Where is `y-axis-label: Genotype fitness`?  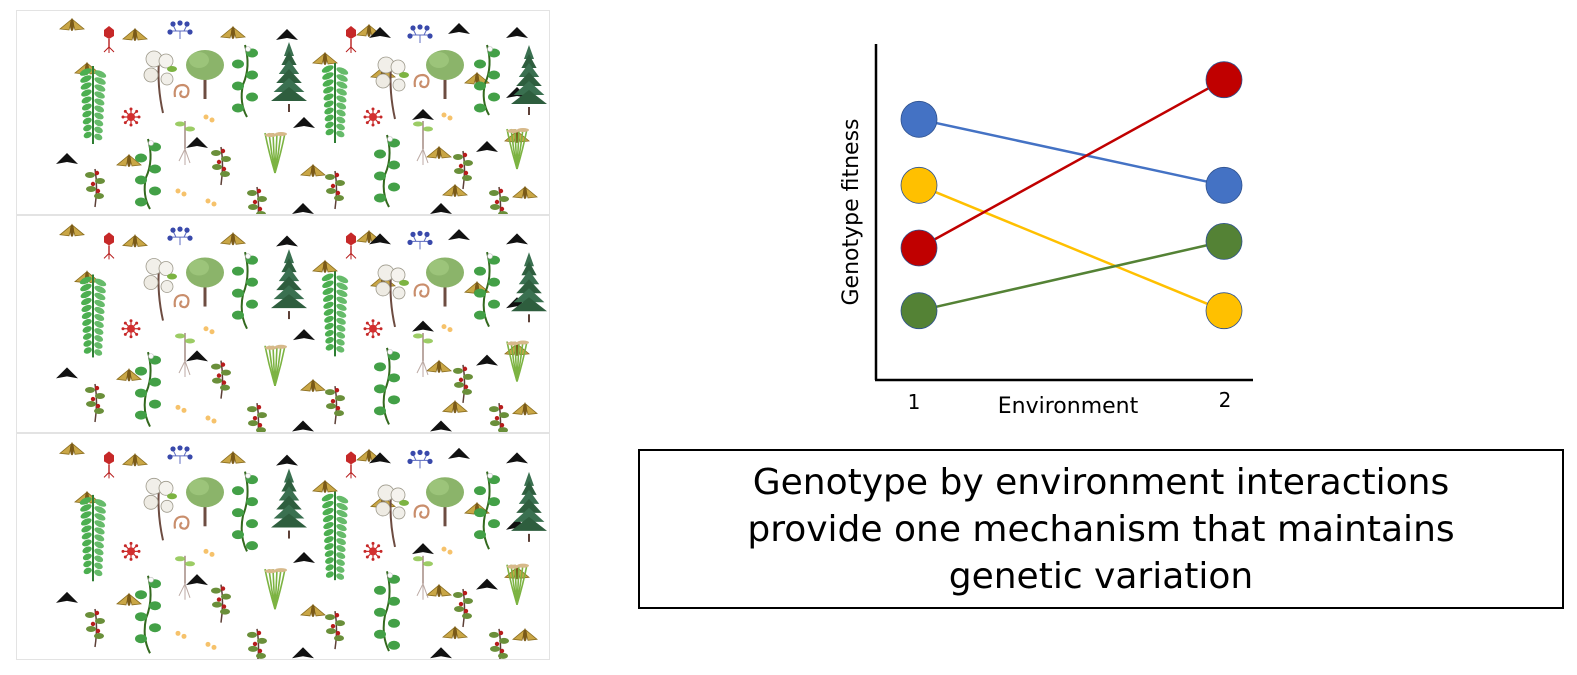
y-axis-label: Genotype fitness is located at coordinates (851, 211).